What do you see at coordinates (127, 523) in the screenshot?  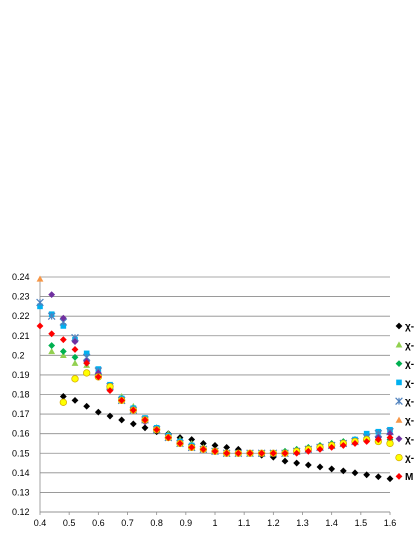 I see `x-tick-label: 0.7` at bounding box center [127, 523].